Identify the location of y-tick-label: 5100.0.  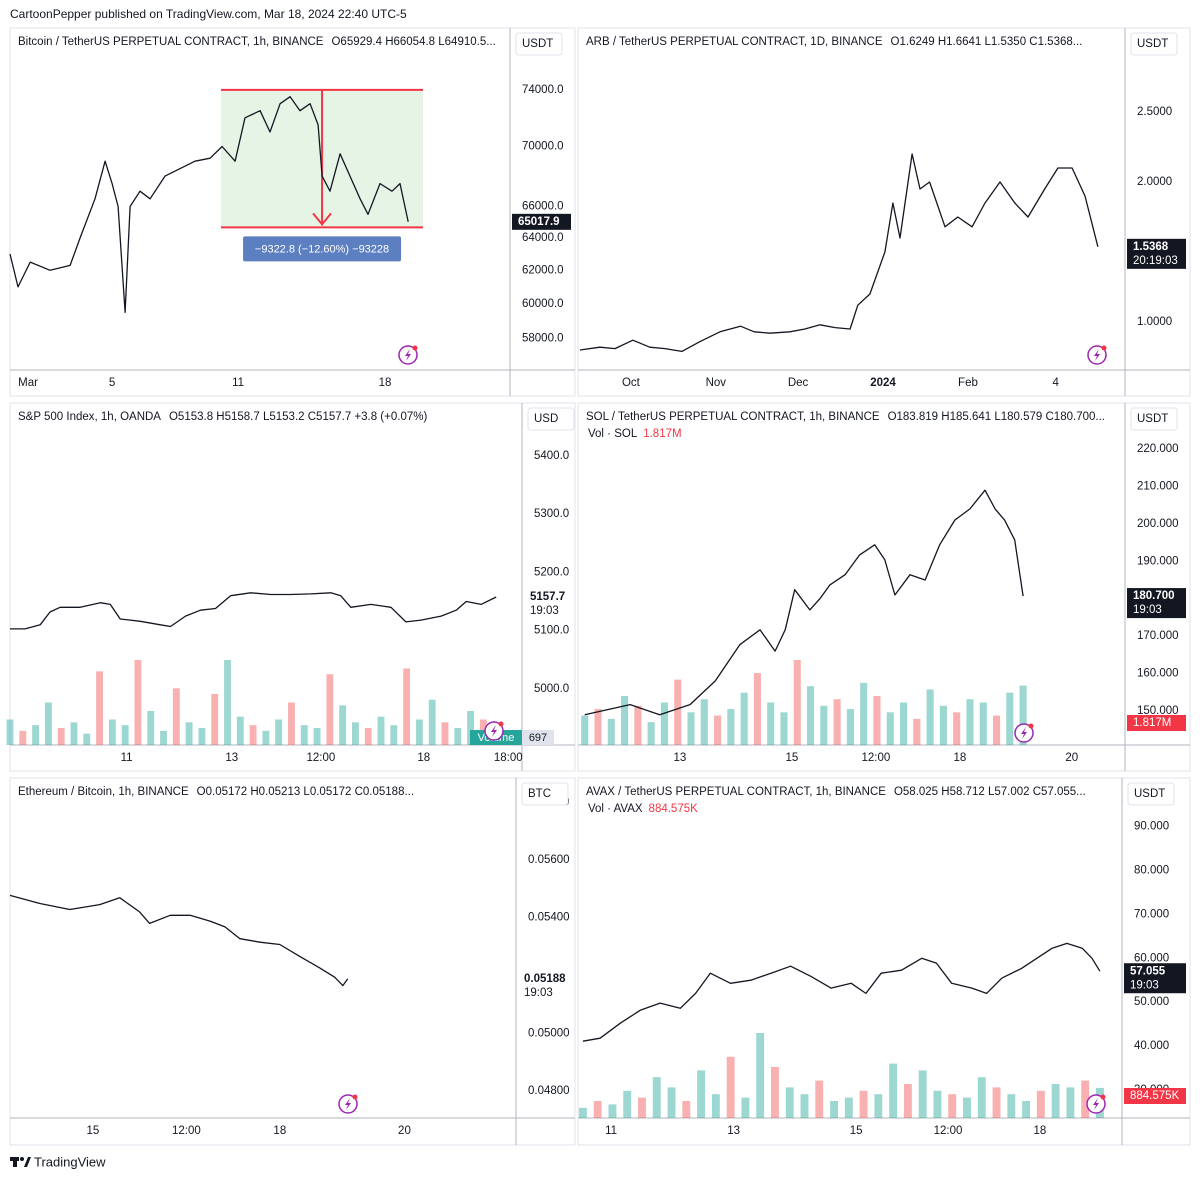
(551, 631).